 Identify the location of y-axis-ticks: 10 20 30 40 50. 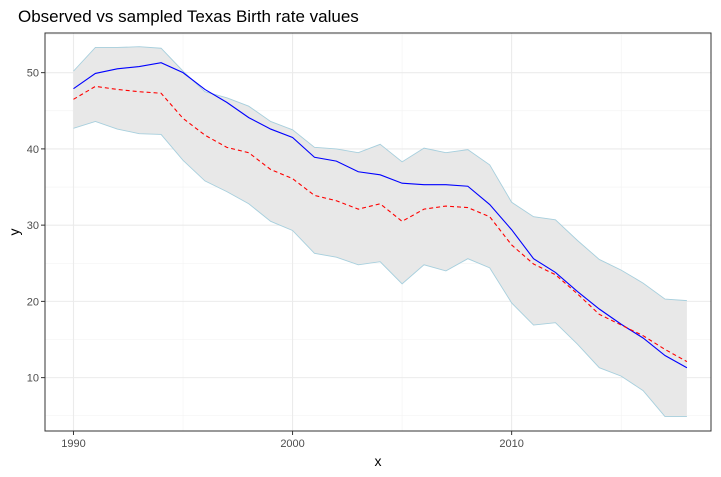
(36, 226).